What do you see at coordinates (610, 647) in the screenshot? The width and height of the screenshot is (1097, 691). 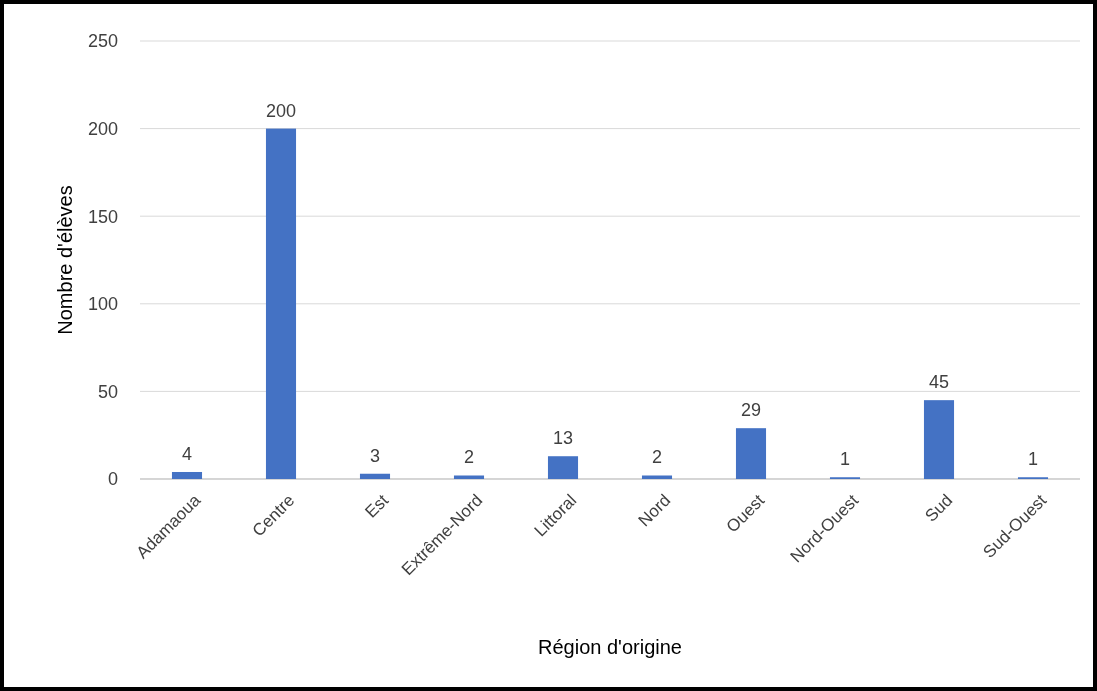 I see `x-axis-title: Région d'origine` at bounding box center [610, 647].